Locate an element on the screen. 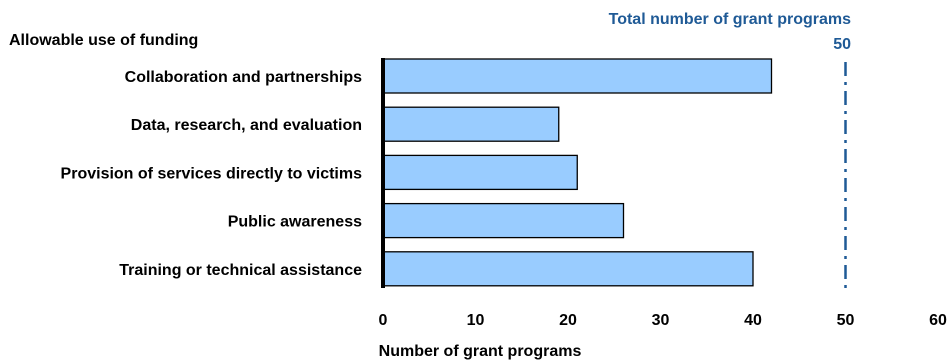 The height and width of the screenshot is (364, 949). category-label: Training or technical assistance is located at coordinates (240, 270).